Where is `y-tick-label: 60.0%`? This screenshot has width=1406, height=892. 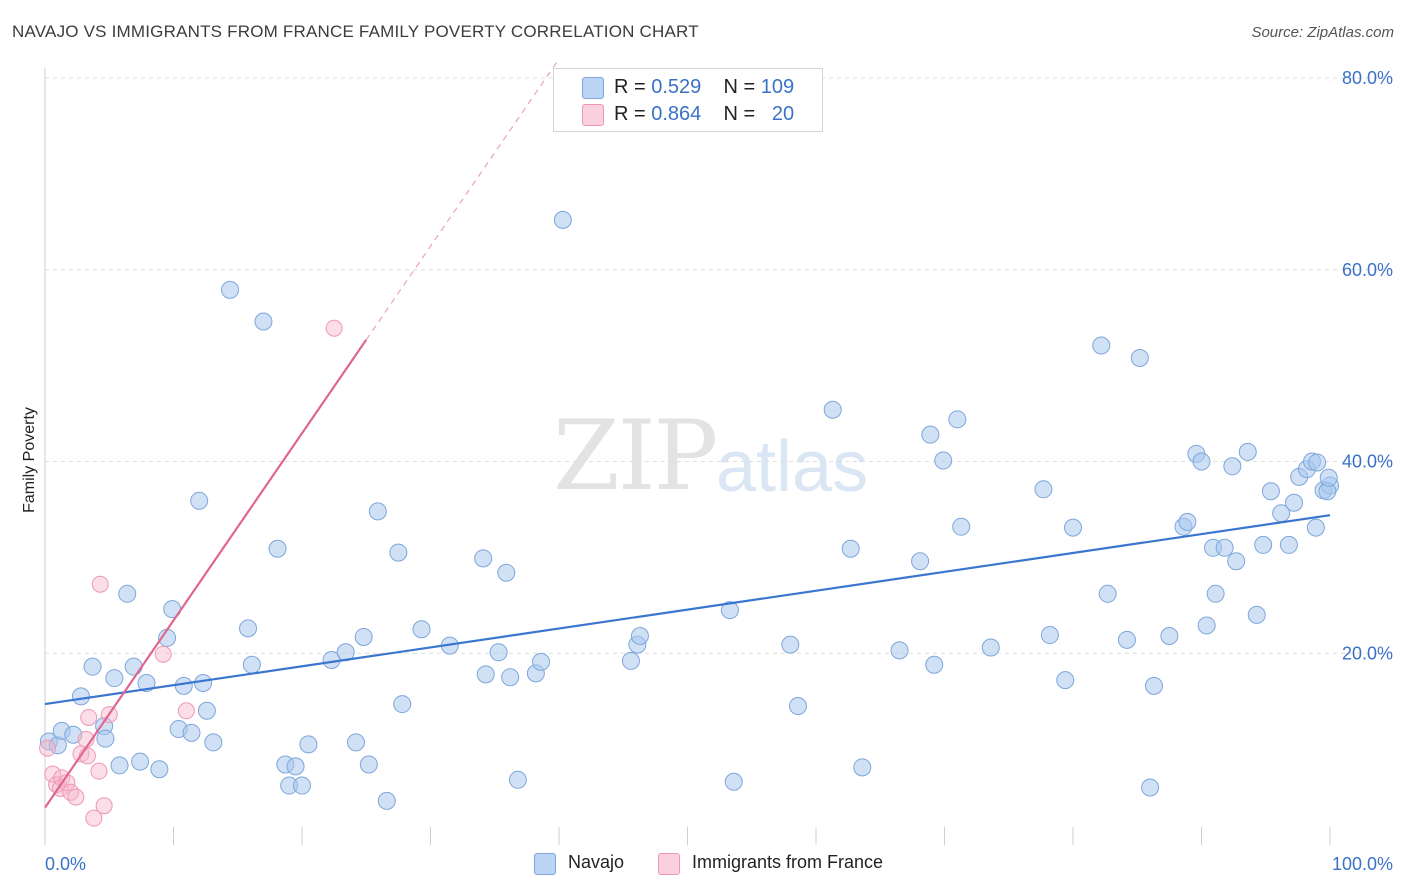 y-tick-label: 60.0% is located at coordinates (1367, 270).